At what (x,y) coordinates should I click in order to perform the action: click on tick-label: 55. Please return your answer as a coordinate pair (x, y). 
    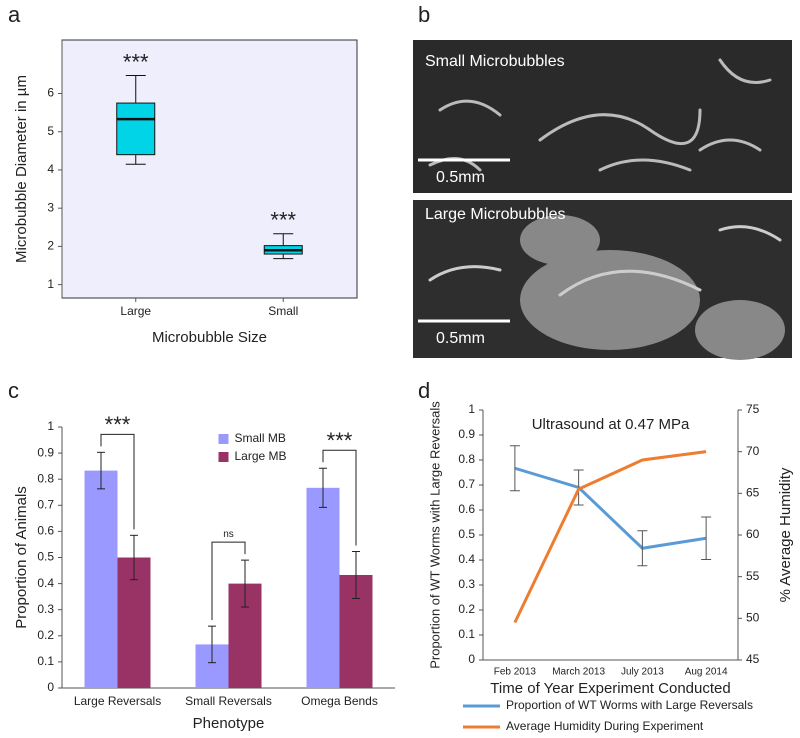
    Looking at the image, I should click on (753, 576).